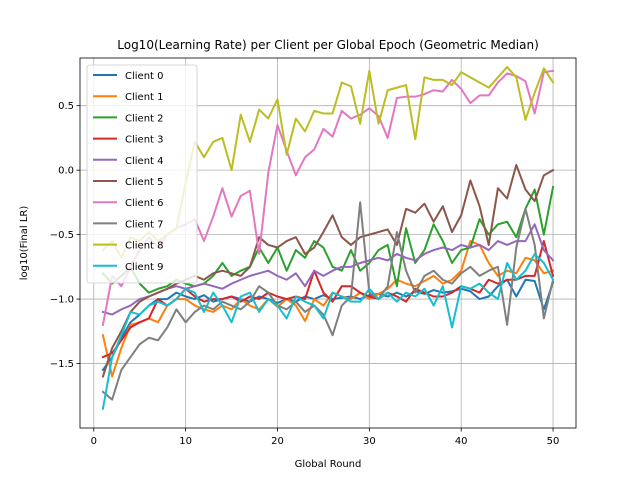 The width and height of the screenshot is (640, 480). Describe the element at coordinates (553, 441) in the screenshot. I see `x-tick-label: 50` at that location.